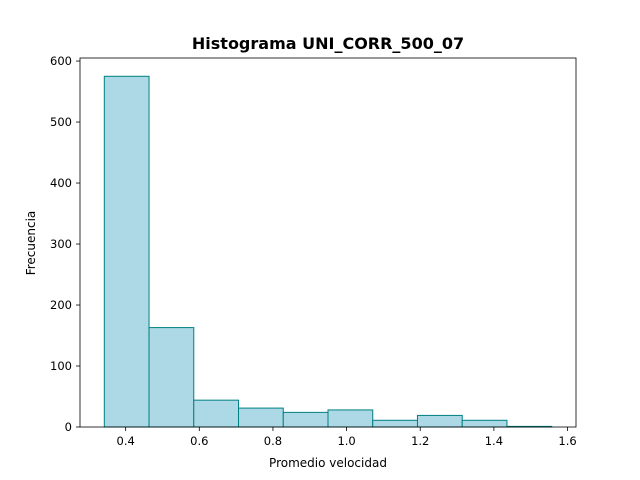  I want to click on y-tick-label: 400, so click(61, 183).